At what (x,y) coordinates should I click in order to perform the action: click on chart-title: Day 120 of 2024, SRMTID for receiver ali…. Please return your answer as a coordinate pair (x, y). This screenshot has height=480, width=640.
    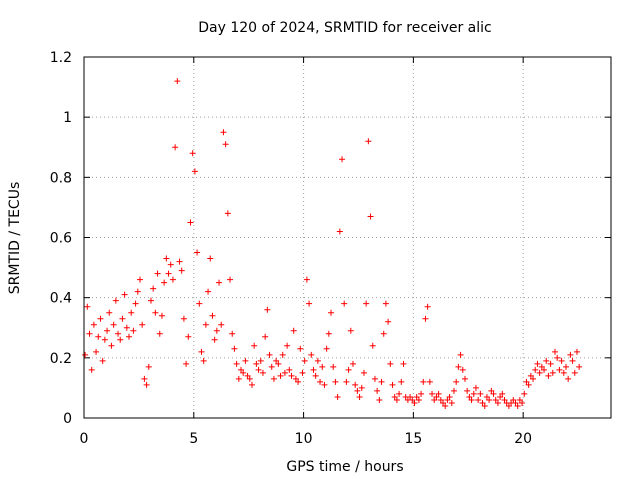
    Looking at the image, I should click on (344, 28).